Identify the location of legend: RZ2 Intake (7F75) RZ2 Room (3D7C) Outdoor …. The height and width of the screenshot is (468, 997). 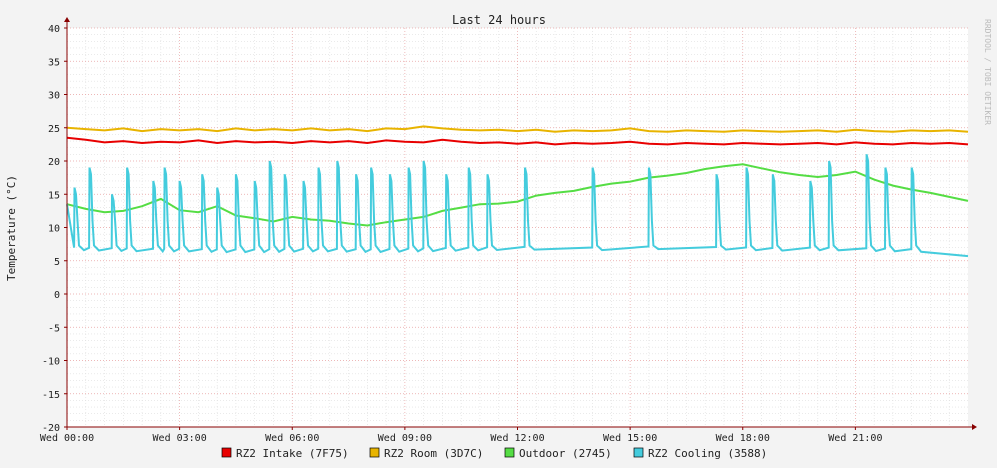
(494, 453).